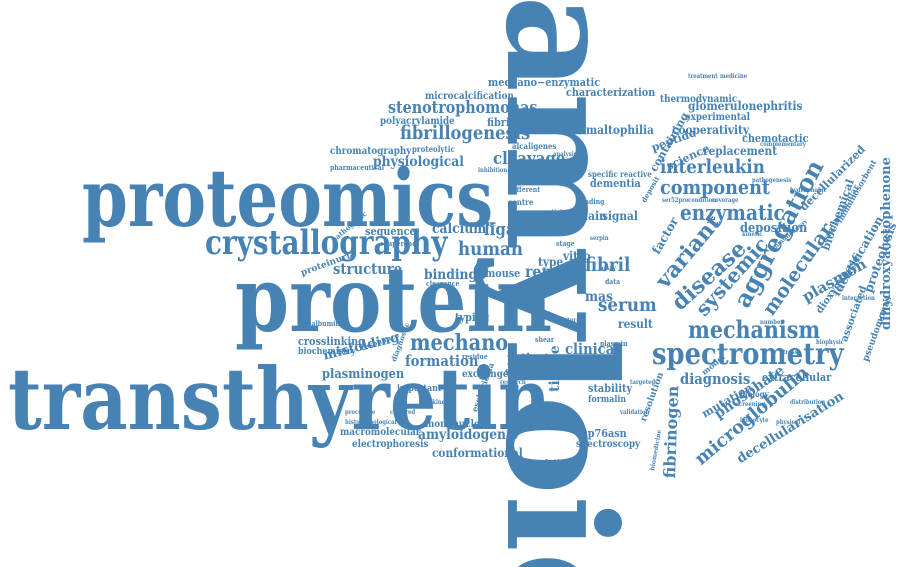 This screenshot has height=567, width=900. What do you see at coordinates (390, 444) in the screenshot?
I see `word-electrophoresis: electrophoresis` at bounding box center [390, 444].